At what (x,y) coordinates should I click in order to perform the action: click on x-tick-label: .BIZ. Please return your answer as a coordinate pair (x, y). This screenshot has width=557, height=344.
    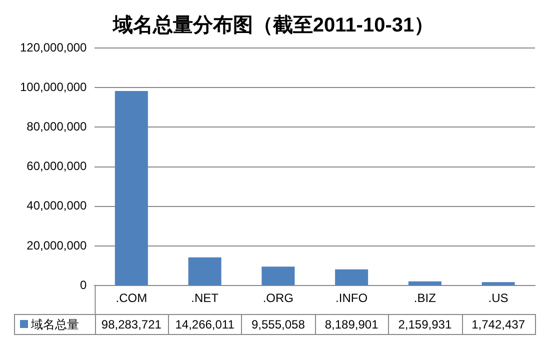
    Looking at the image, I should click on (425, 298).